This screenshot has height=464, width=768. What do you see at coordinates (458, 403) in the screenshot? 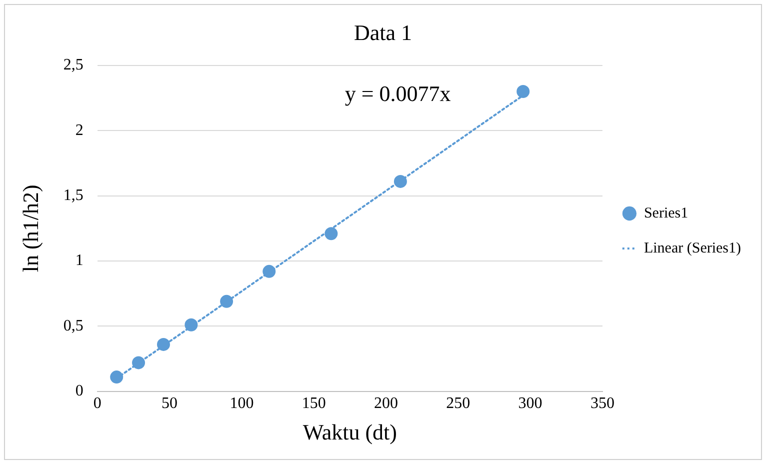
I see `x-tick-label: 250` at bounding box center [458, 403].